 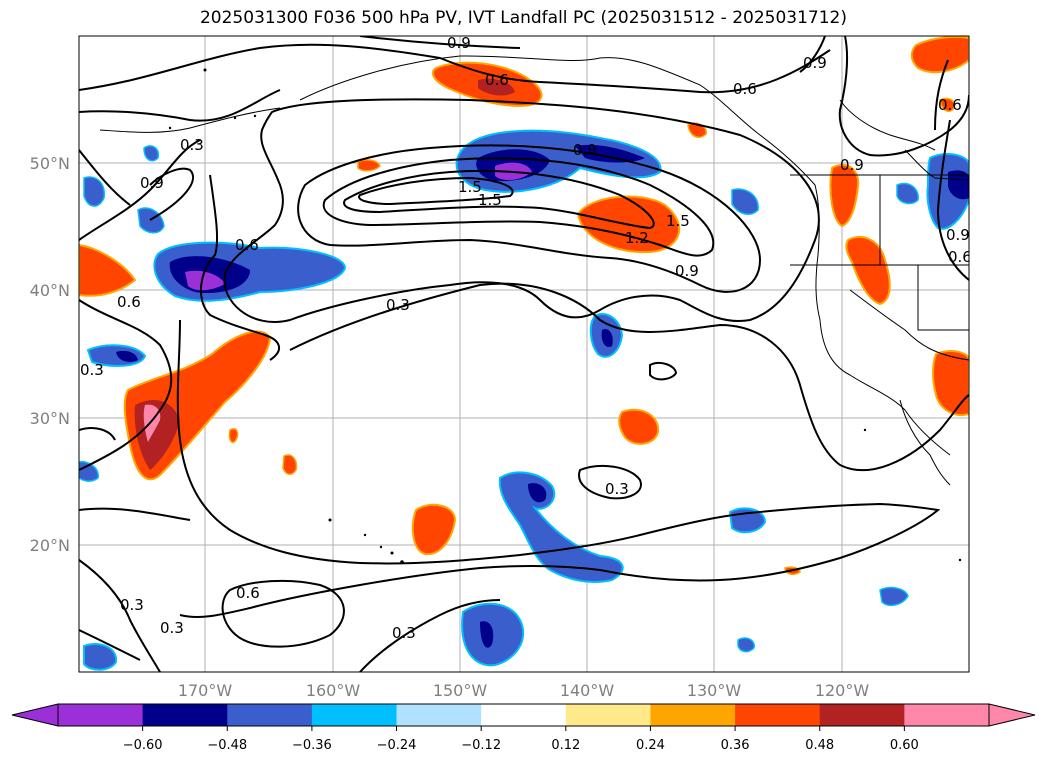 What do you see at coordinates (481, 745) in the screenshot?
I see `colorbar-tick-label: −0.12` at bounding box center [481, 745].